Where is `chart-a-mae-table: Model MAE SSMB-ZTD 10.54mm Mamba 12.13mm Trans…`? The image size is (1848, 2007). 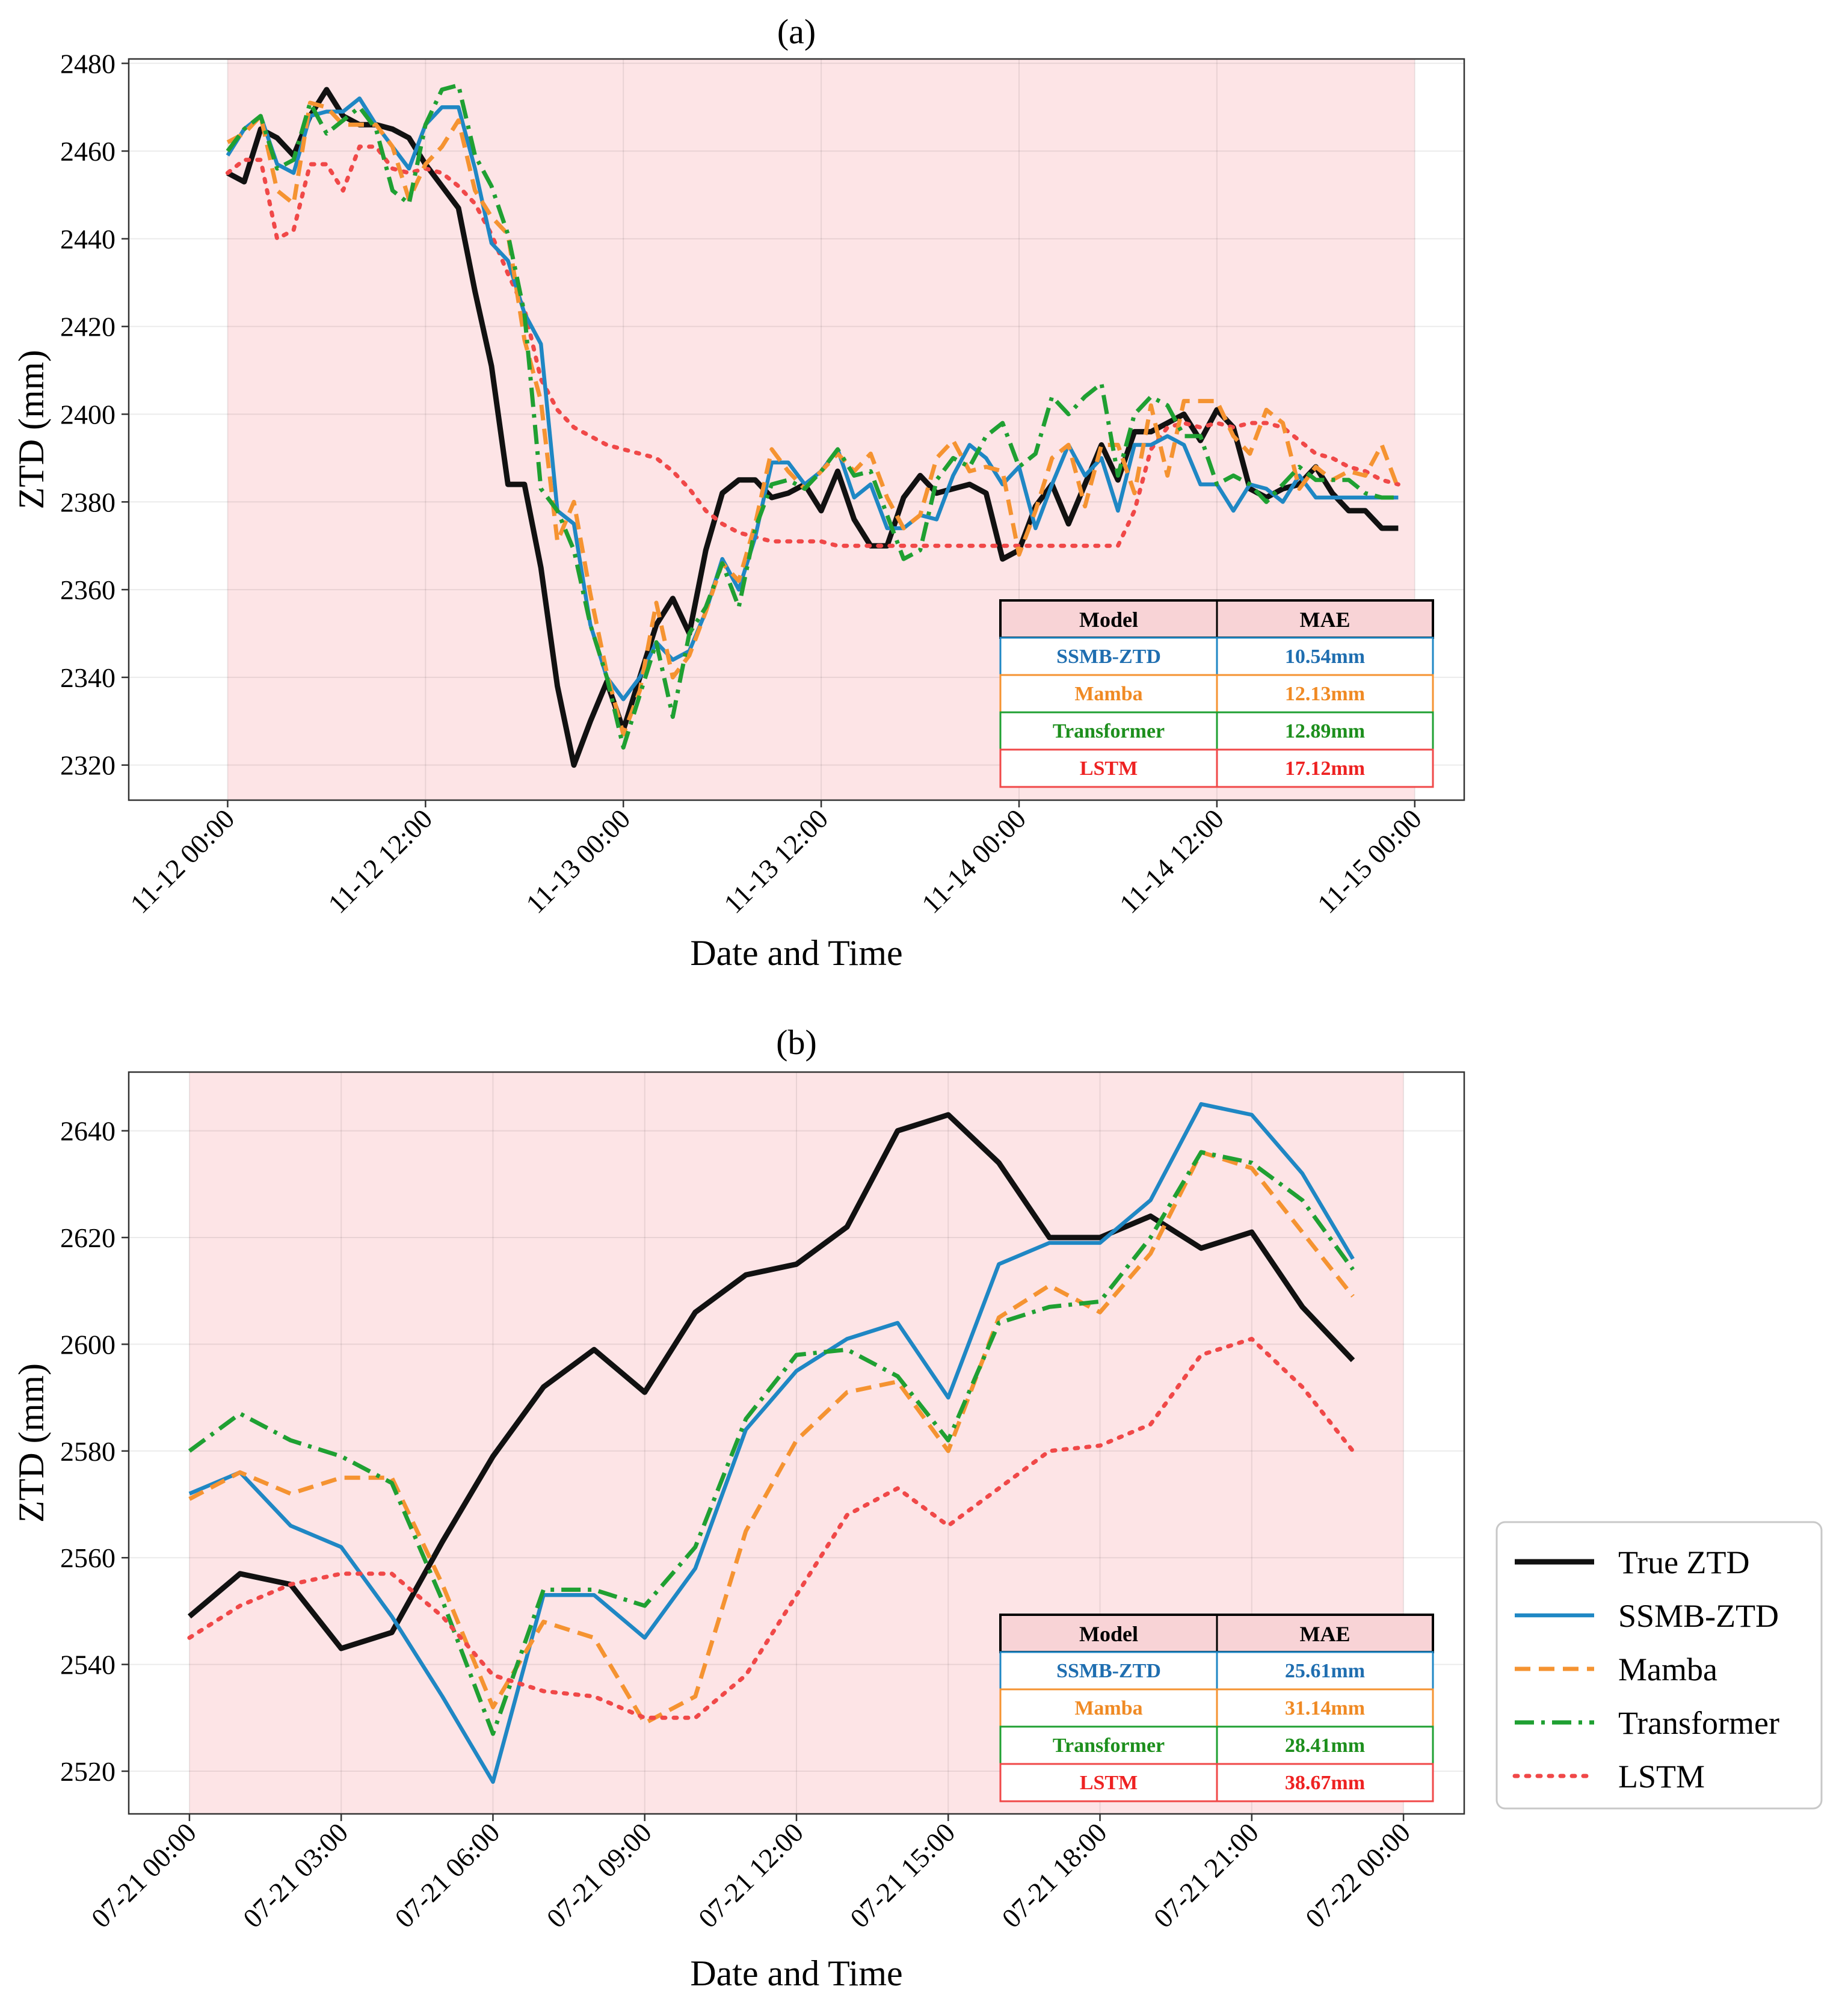 chart-a-mae-table: Model MAE SSMB-ZTD 10.54mm Mamba 12.13mm Trans… is located at coordinates (1216, 694).